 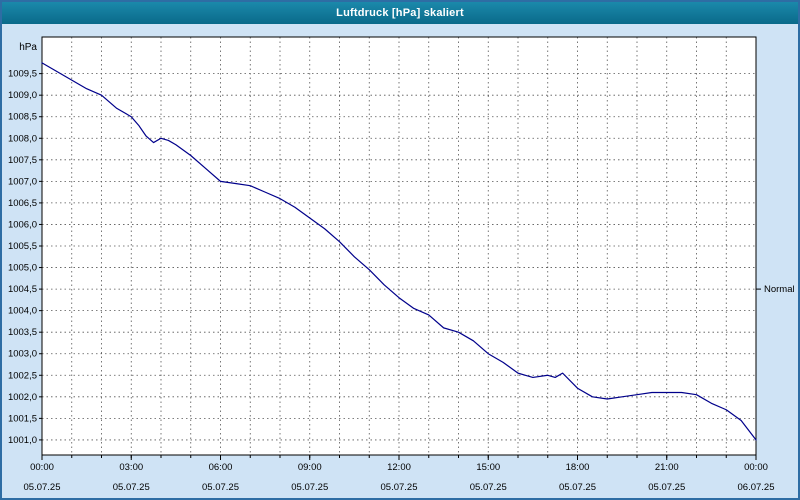 What do you see at coordinates (22, 224) in the screenshot?
I see `y-tick-label: 1006,0` at bounding box center [22, 224].